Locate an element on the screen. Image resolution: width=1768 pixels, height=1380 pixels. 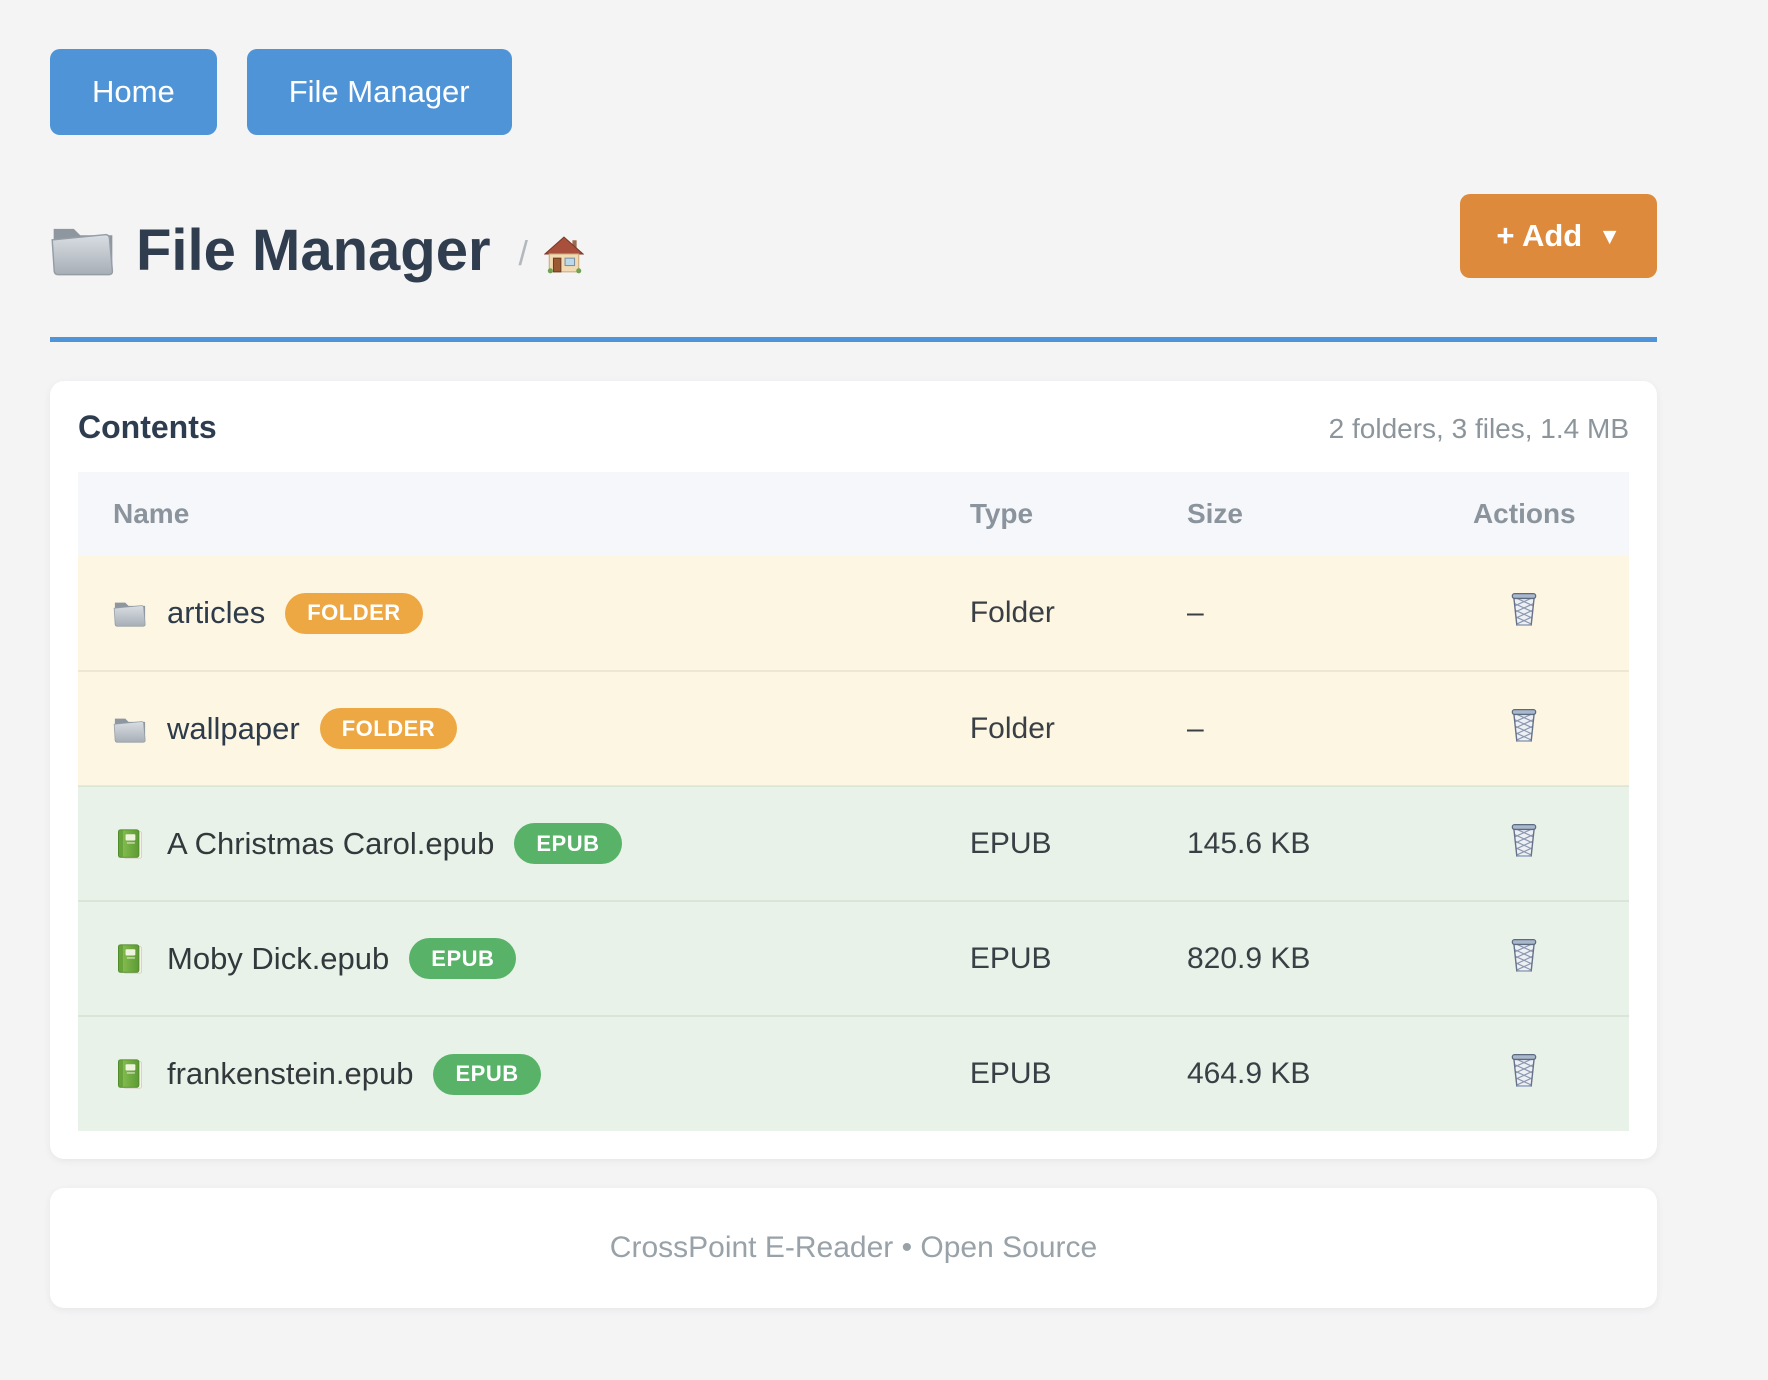
add-button: + Add ▼ is located at coordinates (1558, 236).